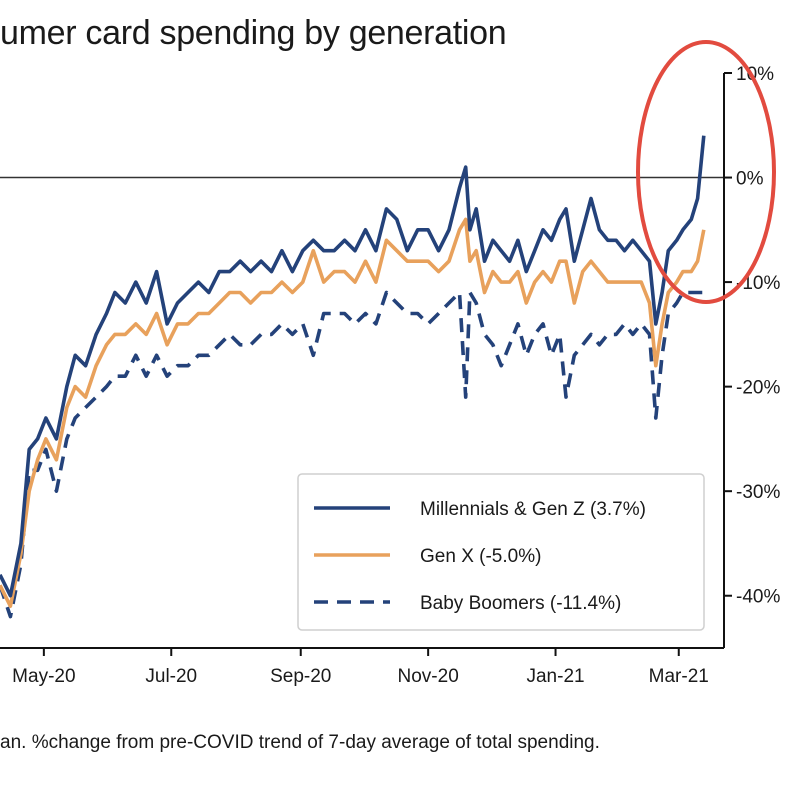 The height and width of the screenshot is (800, 800). I want to click on legend-box, so click(501, 552).